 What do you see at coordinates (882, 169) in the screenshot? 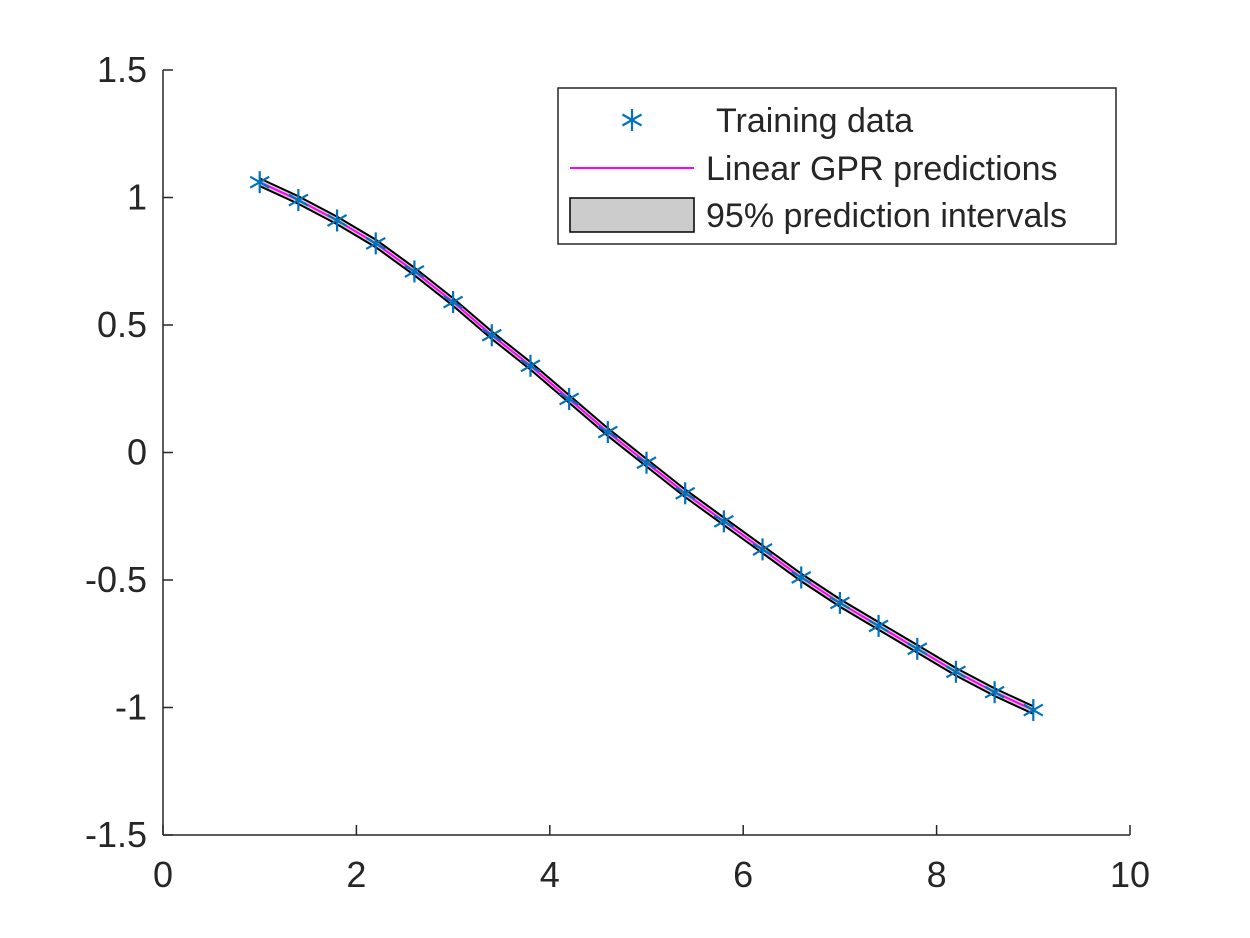
I see `legend-label-predictions: Linear GPR predictions` at bounding box center [882, 169].